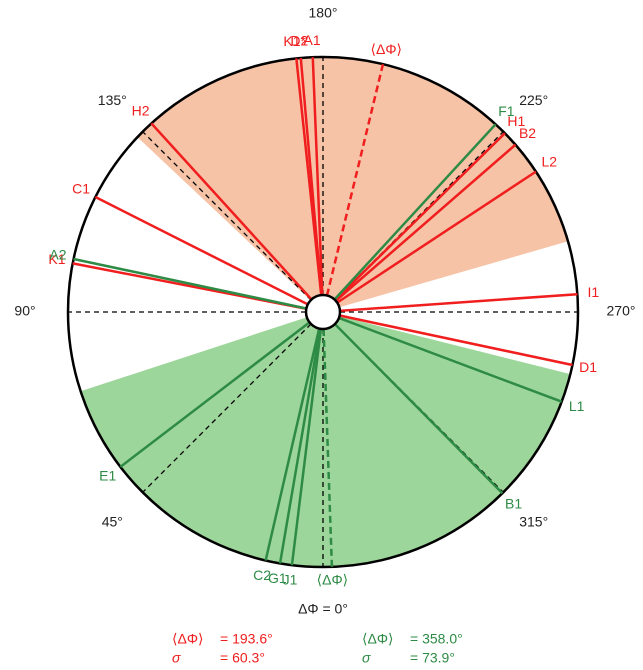  What do you see at coordinates (577, 406) in the screenshot?
I see `line-label: L1` at bounding box center [577, 406].